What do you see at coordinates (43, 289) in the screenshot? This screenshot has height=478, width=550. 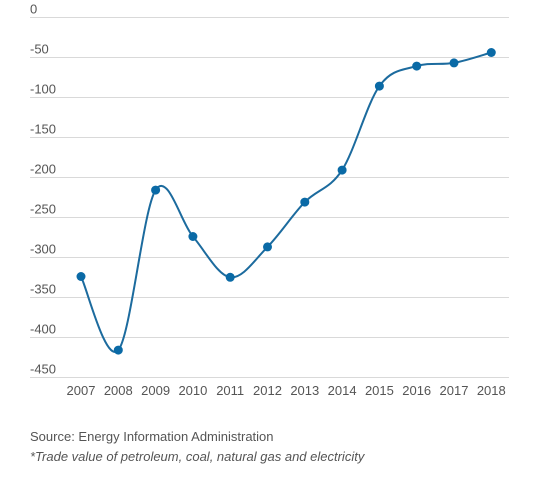 I see `y-tick-label: -350` at bounding box center [43, 289].